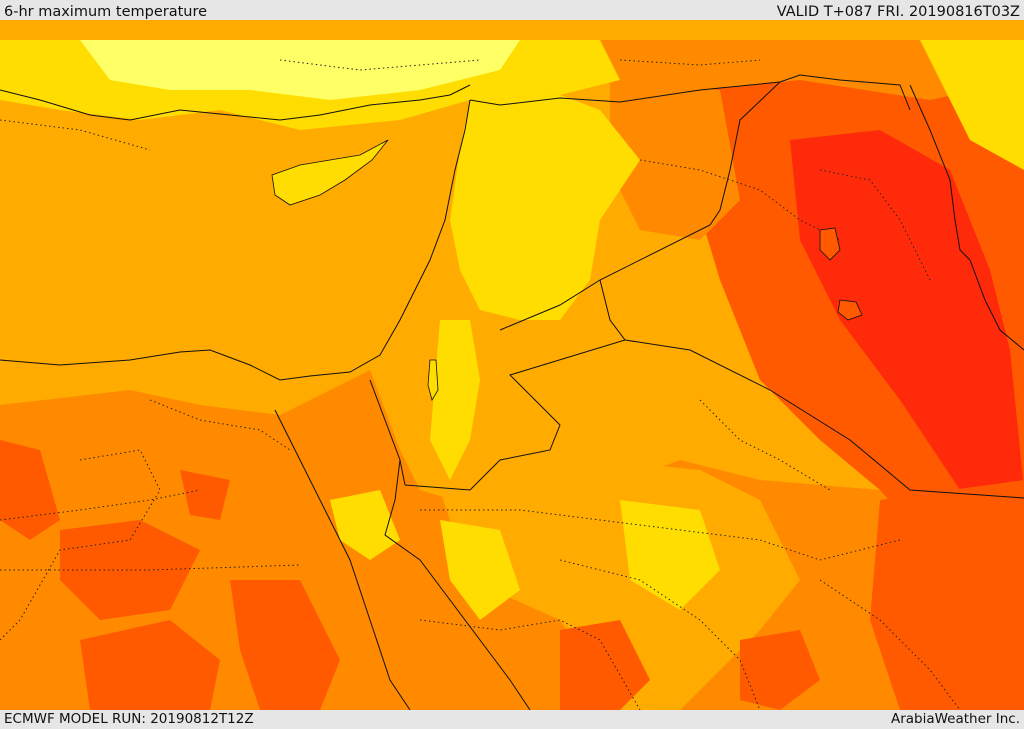 This screenshot has height=729, width=1024. Describe the element at coordinates (812, 70) in the screenshot. I see `temp-zone-ne-orange` at that location.